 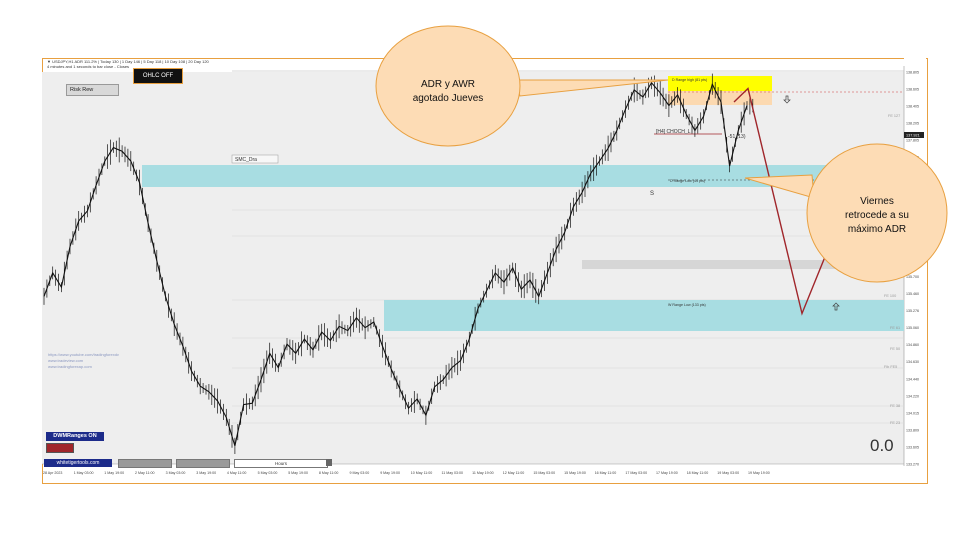 I want to click on x-tick-label: 15 May 19:00, so click(x=575, y=473).